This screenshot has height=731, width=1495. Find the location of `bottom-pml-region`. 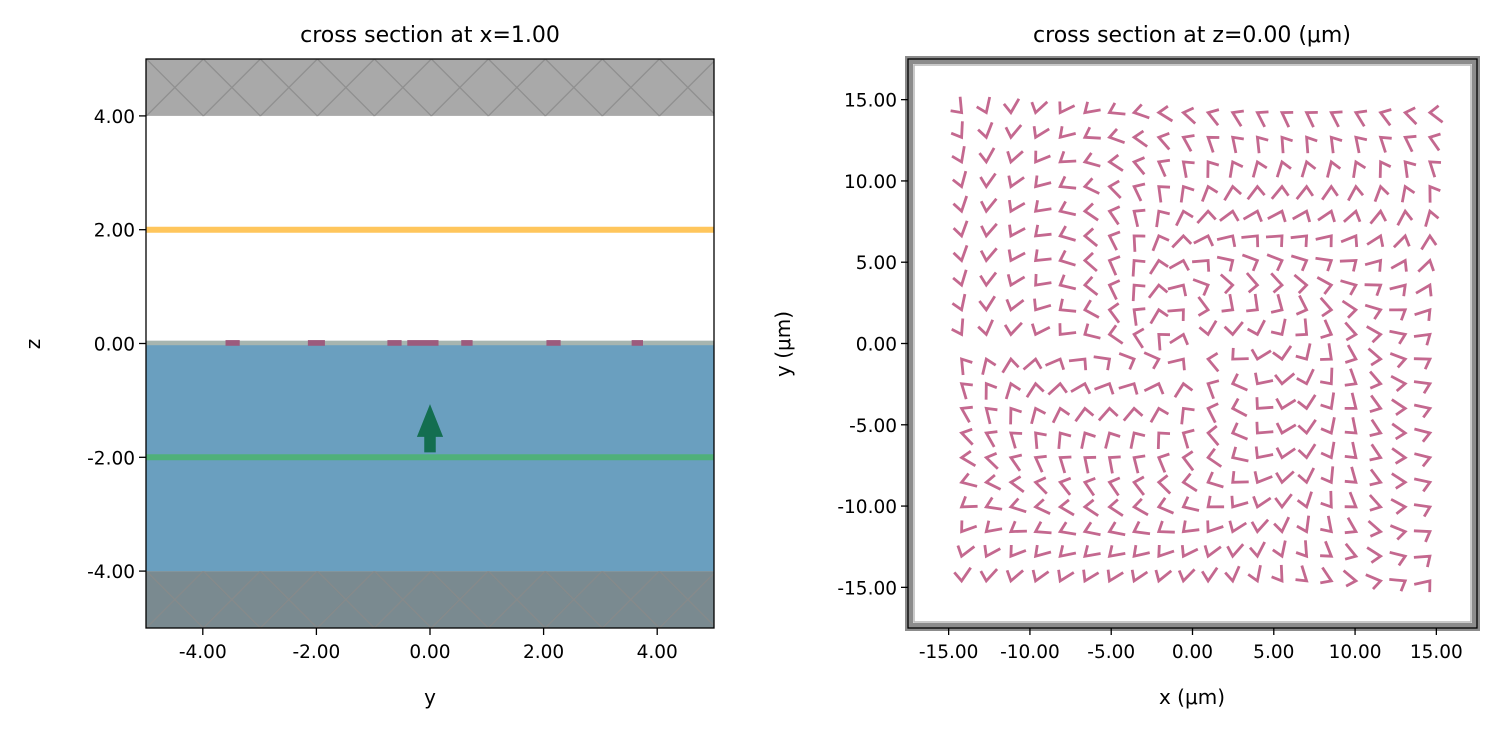

bottom-pml-region is located at coordinates (430, 599).